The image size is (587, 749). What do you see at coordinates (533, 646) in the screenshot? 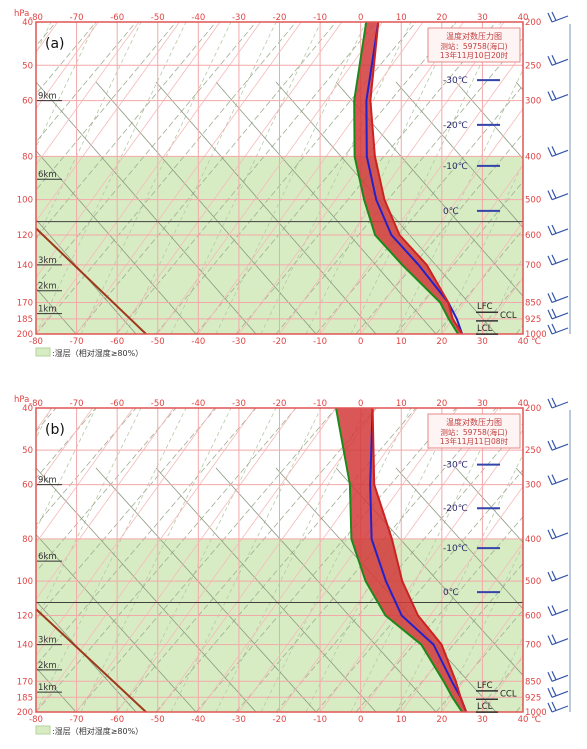
I see `right-tick-label: 700` at bounding box center [533, 646].